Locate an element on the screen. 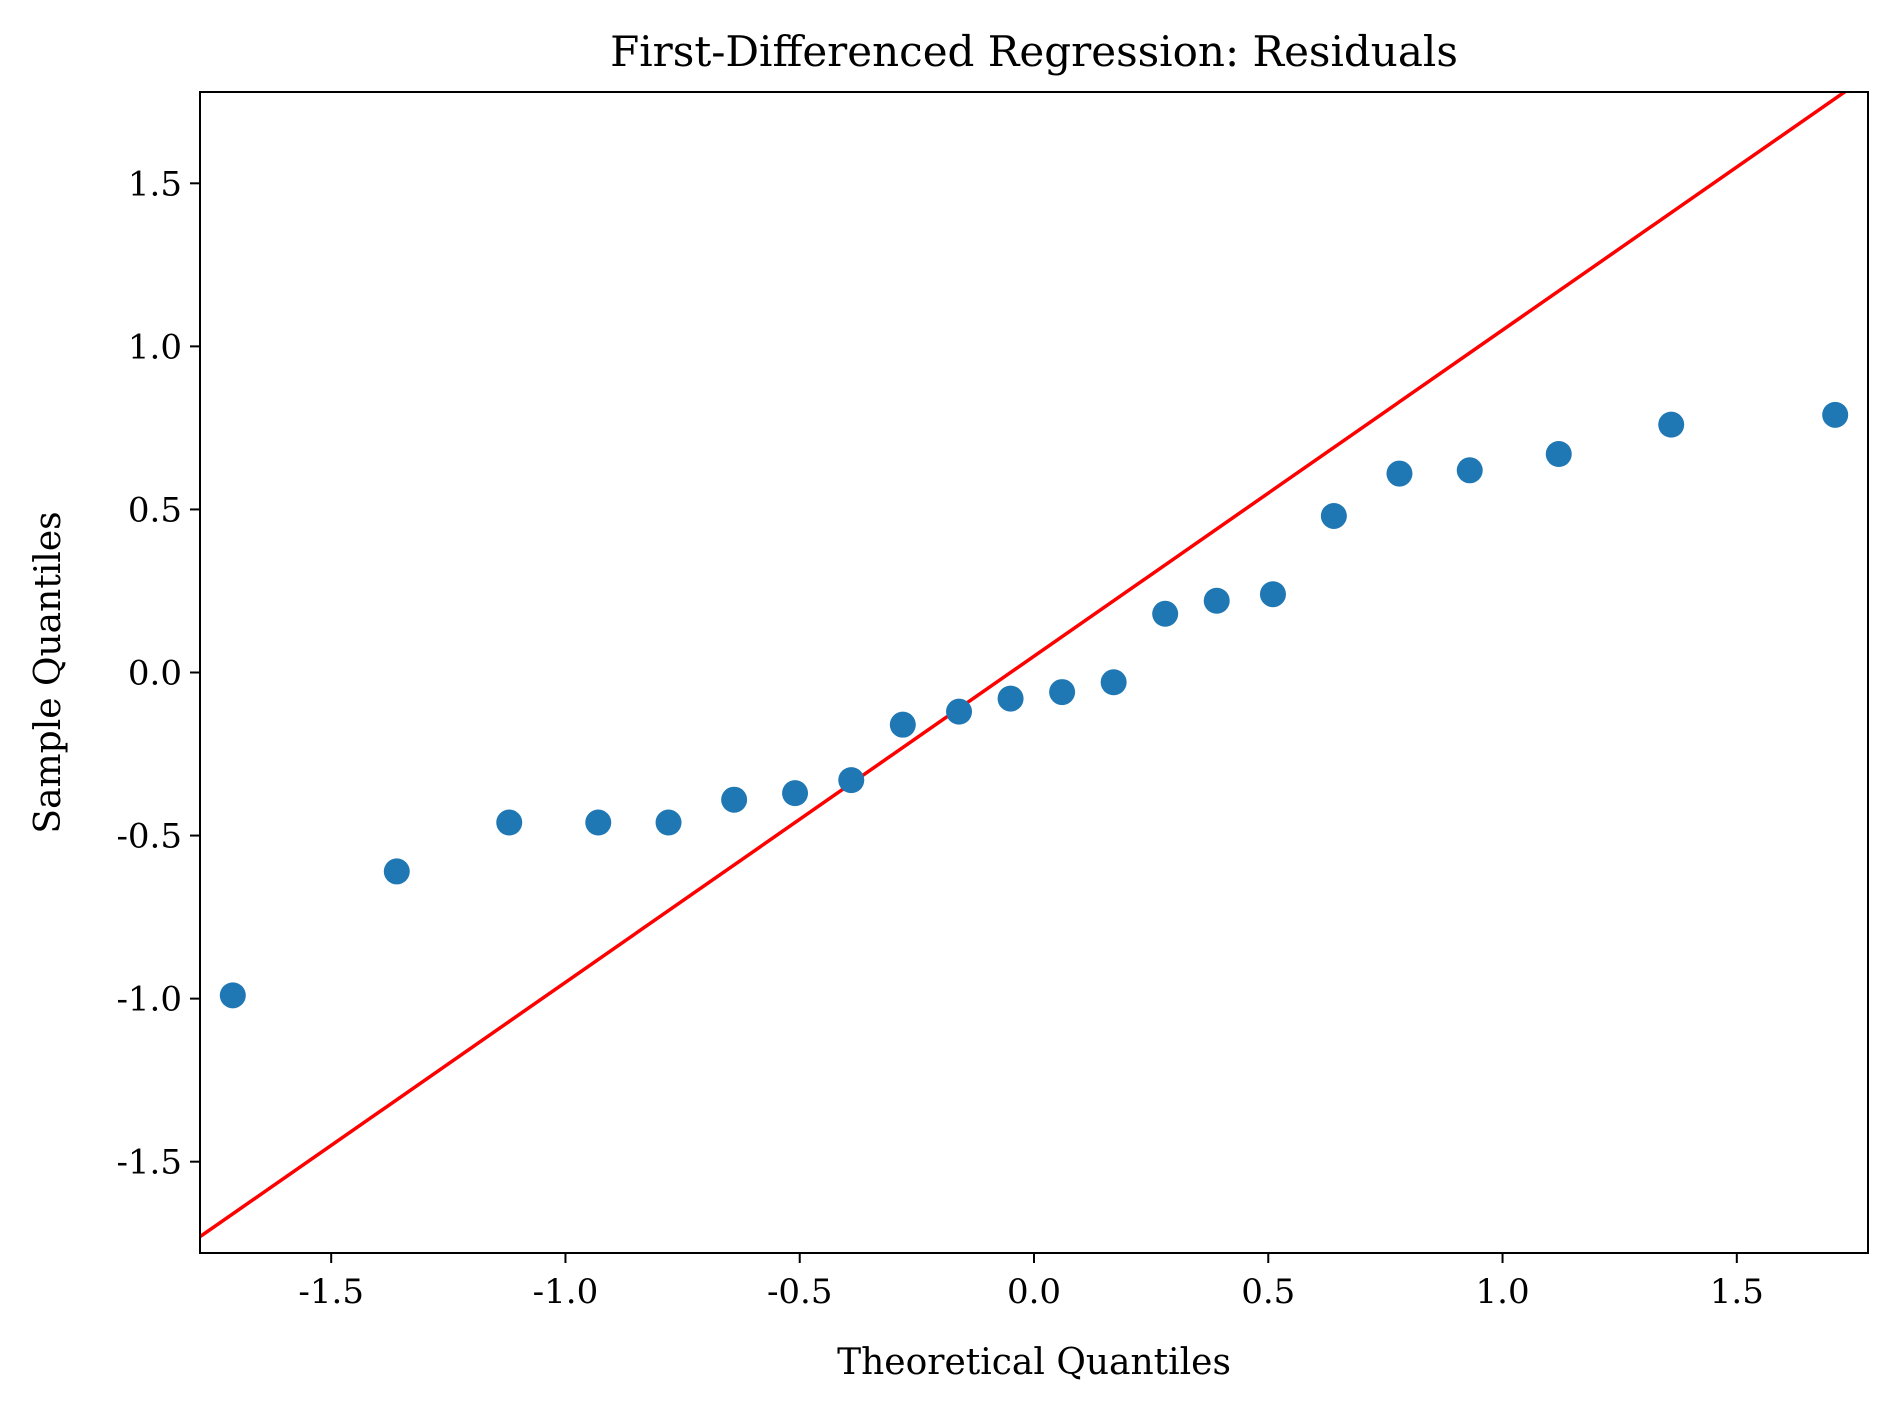 The height and width of the screenshot is (1409, 1890). x-tick-label: -0.5 is located at coordinates (800, 1292).